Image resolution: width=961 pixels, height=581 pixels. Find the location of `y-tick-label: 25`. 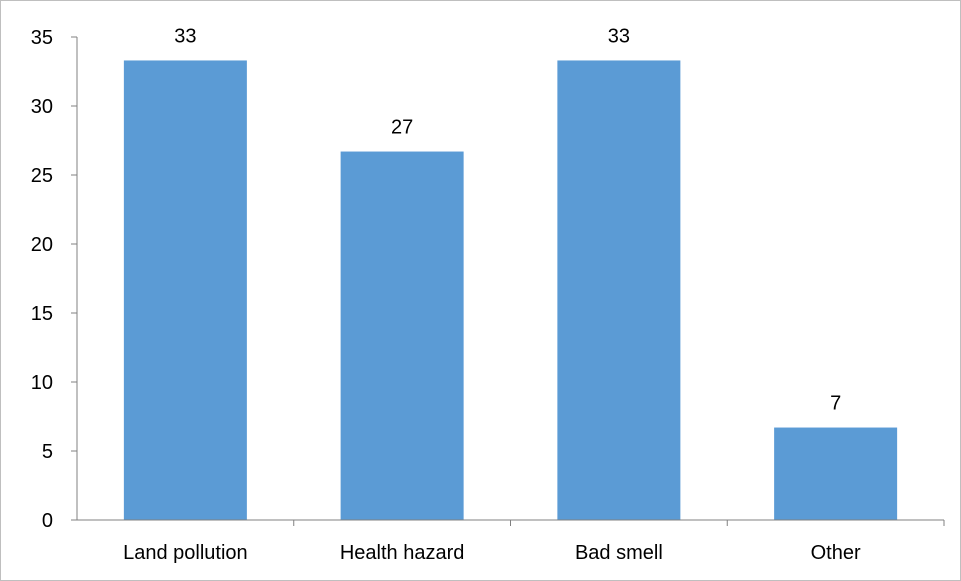

y-tick-label: 25 is located at coordinates (42, 176).